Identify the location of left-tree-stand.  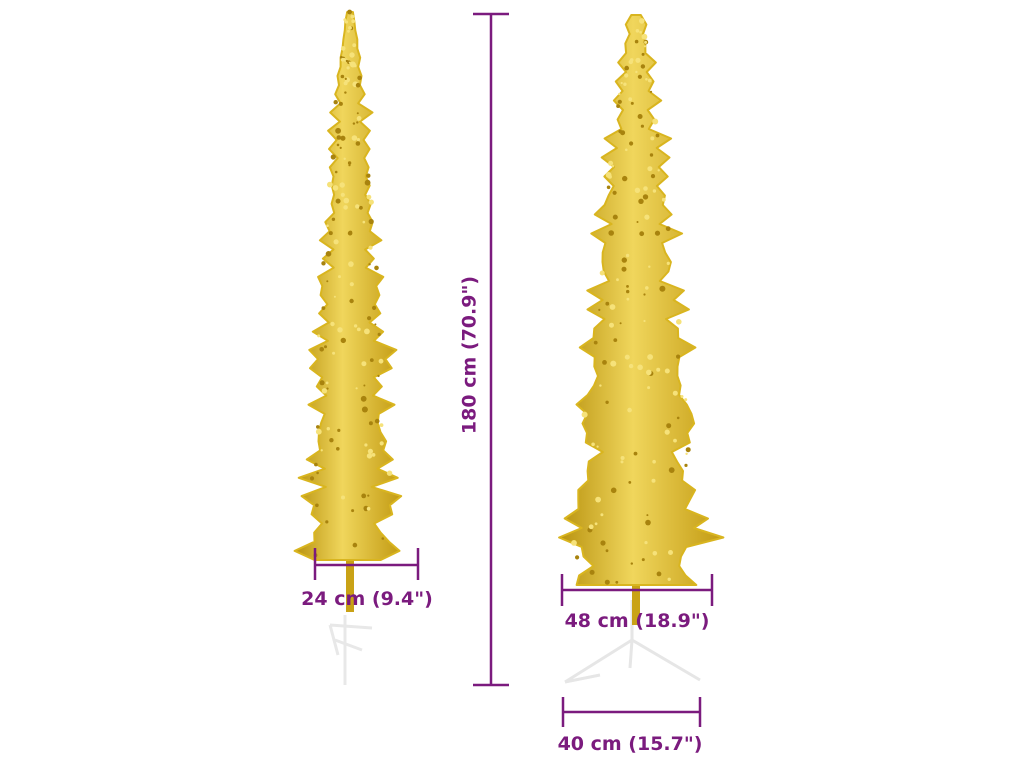
(350, 650).